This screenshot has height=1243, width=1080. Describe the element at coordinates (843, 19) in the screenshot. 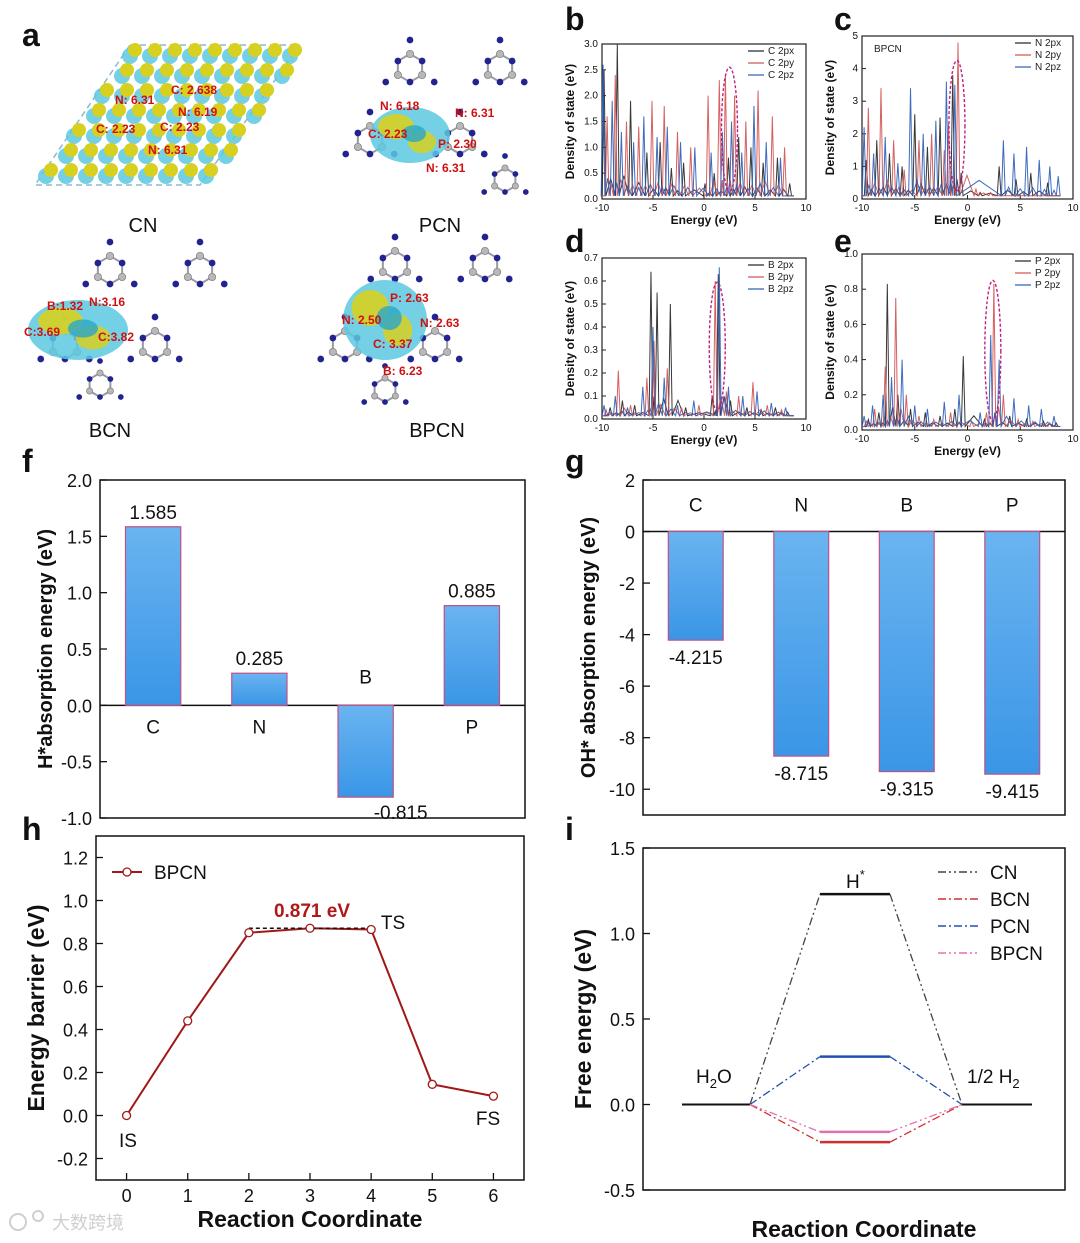

I see `panel-letter-c: c` at that location.